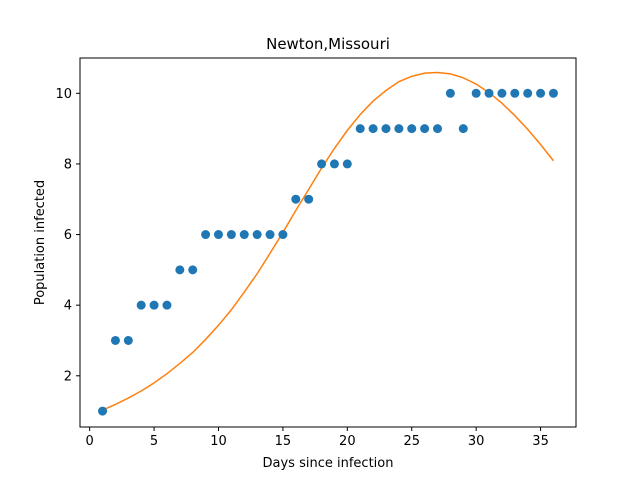 The height and width of the screenshot is (480, 640). Describe the element at coordinates (540, 441) in the screenshot. I see `x-tick-label: 35` at that location.